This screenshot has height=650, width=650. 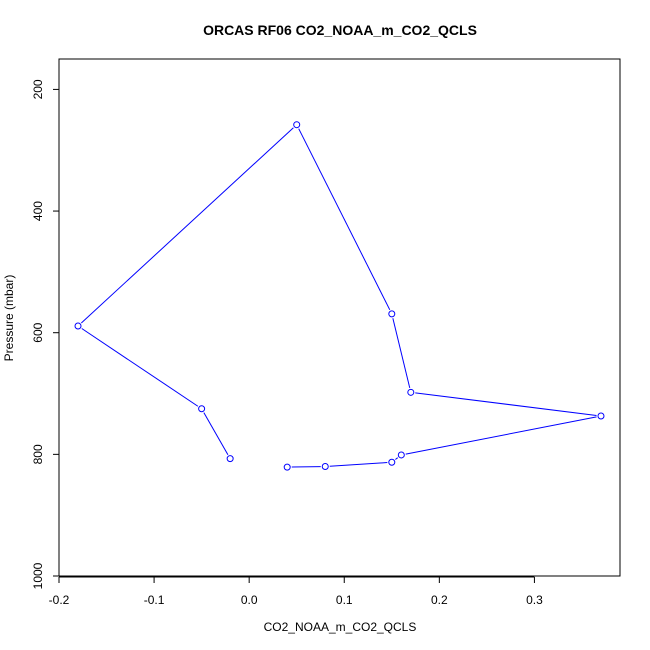 What do you see at coordinates (38, 454) in the screenshot?
I see `y-tick-label: 800` at bounding box center [38, 454].